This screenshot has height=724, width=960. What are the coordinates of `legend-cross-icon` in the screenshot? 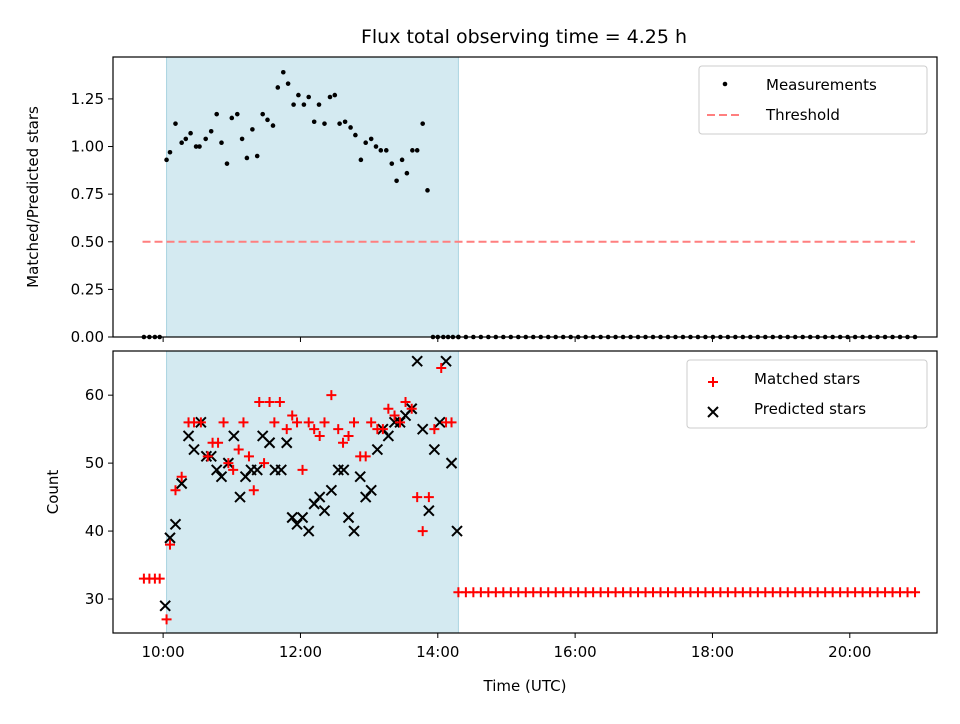 It's located at (713, 412).